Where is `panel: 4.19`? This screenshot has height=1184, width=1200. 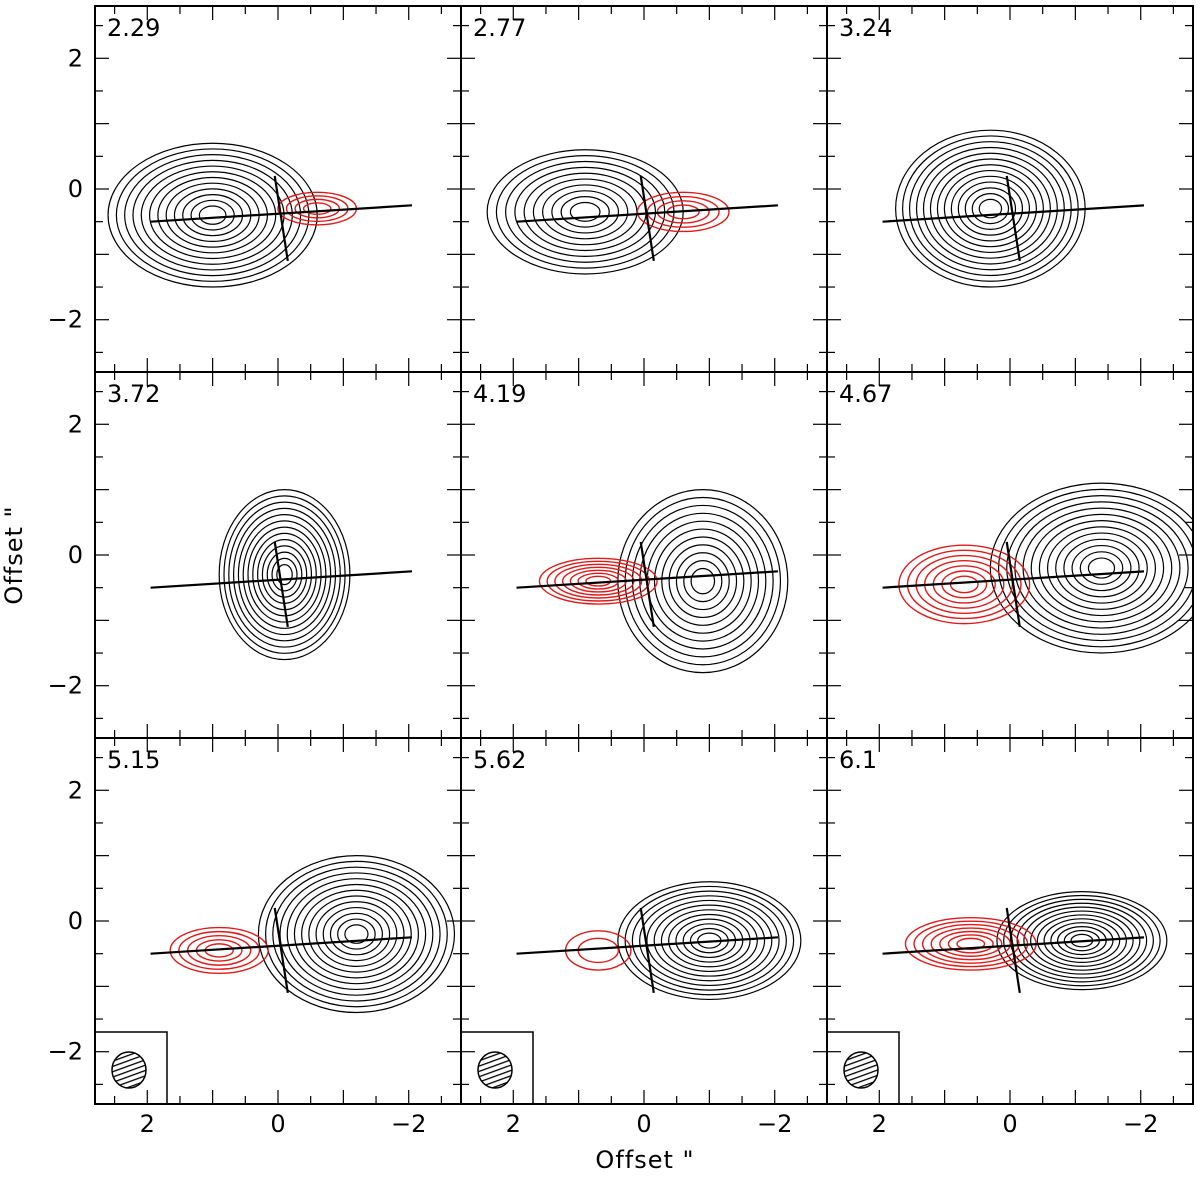
panel: 4.19 is located at coordinates (644, 555).